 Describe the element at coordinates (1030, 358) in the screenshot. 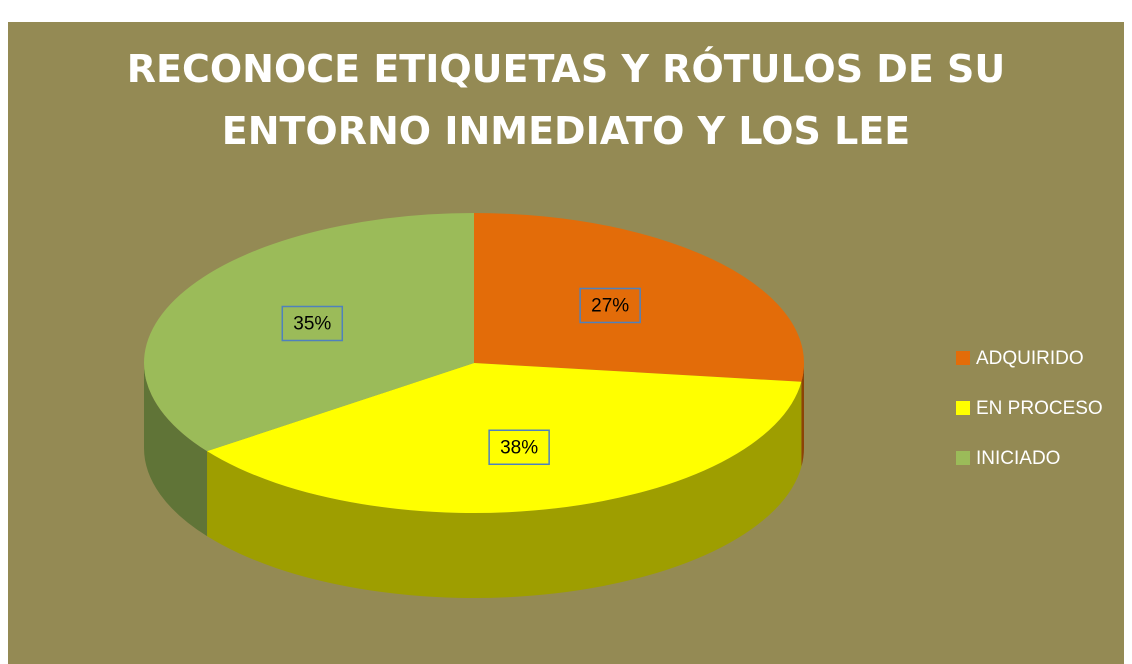

I see `legend-label: ADQUIRIDO` at that location.